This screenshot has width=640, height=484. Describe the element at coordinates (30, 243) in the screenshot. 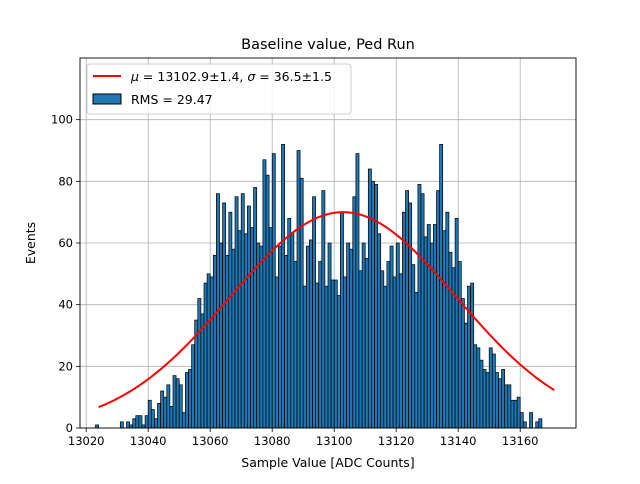

I see `y-axis-label: Events` at that location.